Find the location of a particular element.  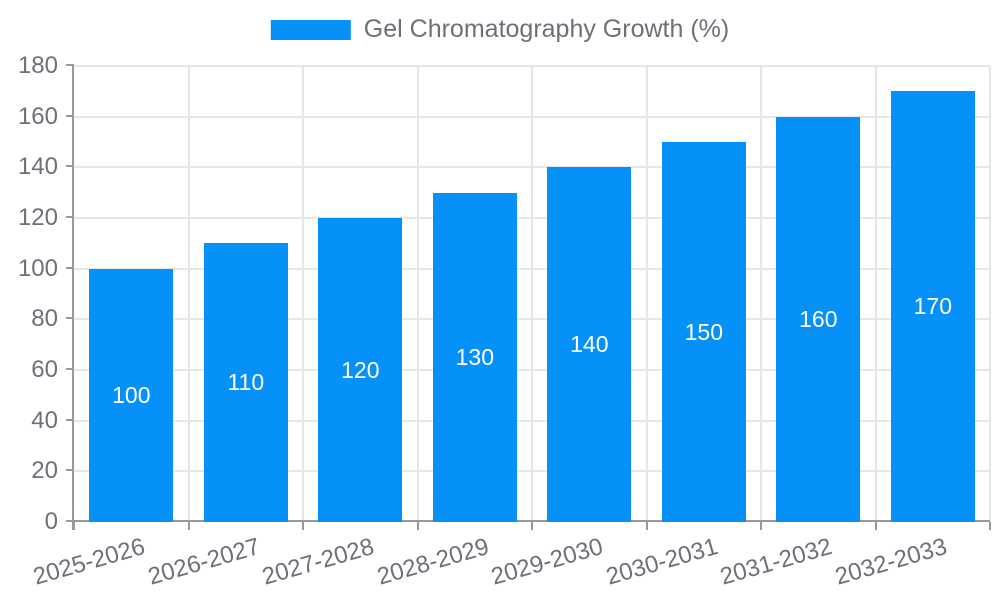

x-tick-label: 2028-2029 is located at coordinates (433, 562).